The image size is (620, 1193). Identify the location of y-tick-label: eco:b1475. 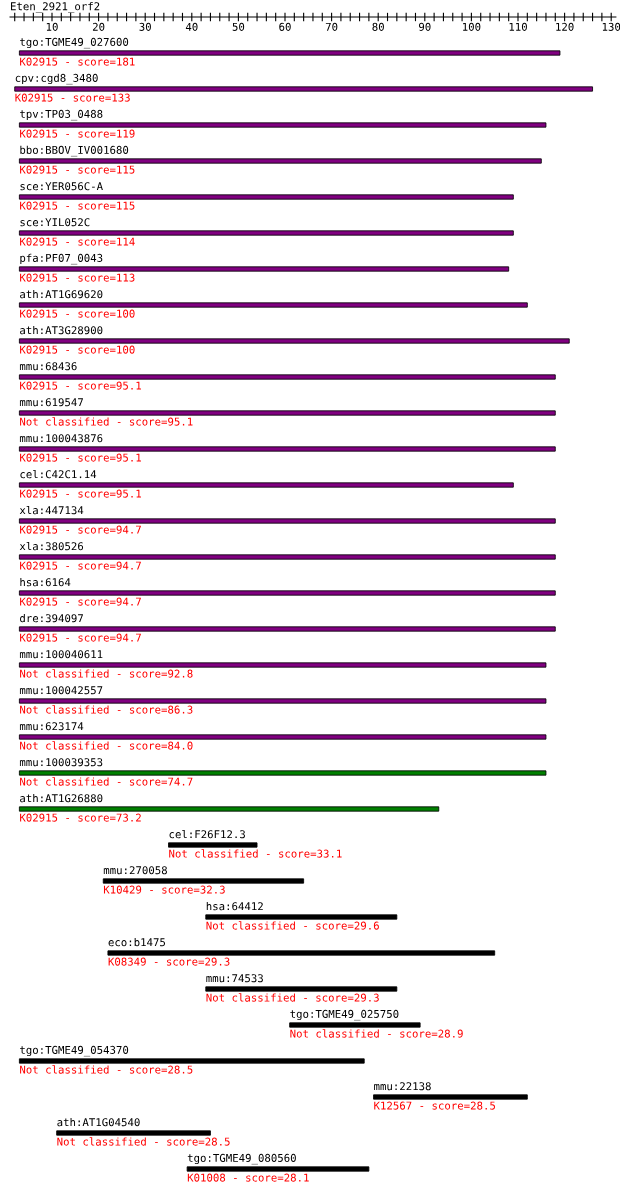
(137, 942).